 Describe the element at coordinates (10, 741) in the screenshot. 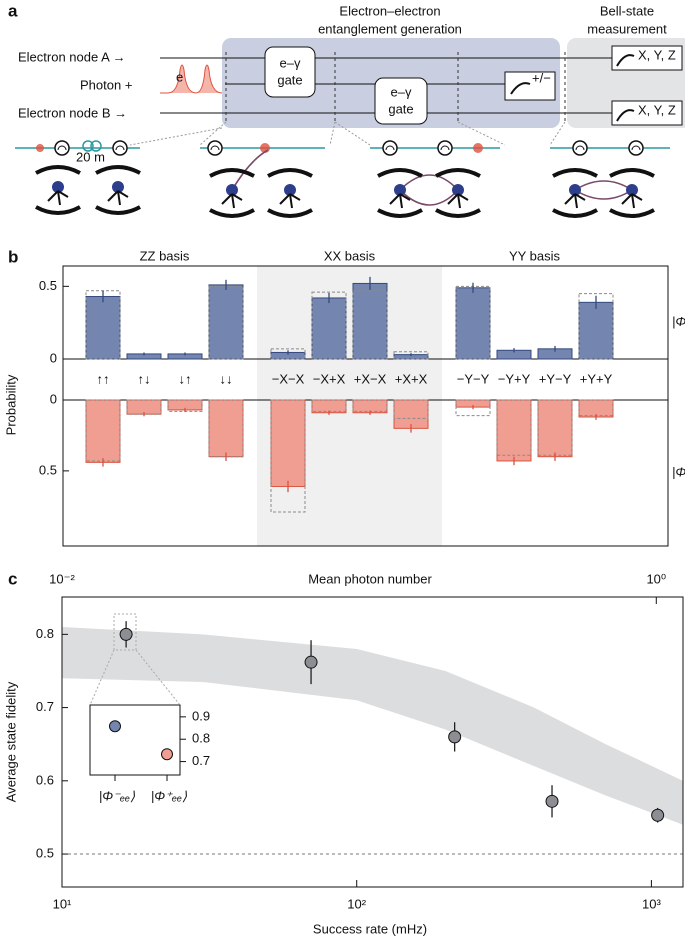

I see `y-axis-label: Average state fidelity` at that location.